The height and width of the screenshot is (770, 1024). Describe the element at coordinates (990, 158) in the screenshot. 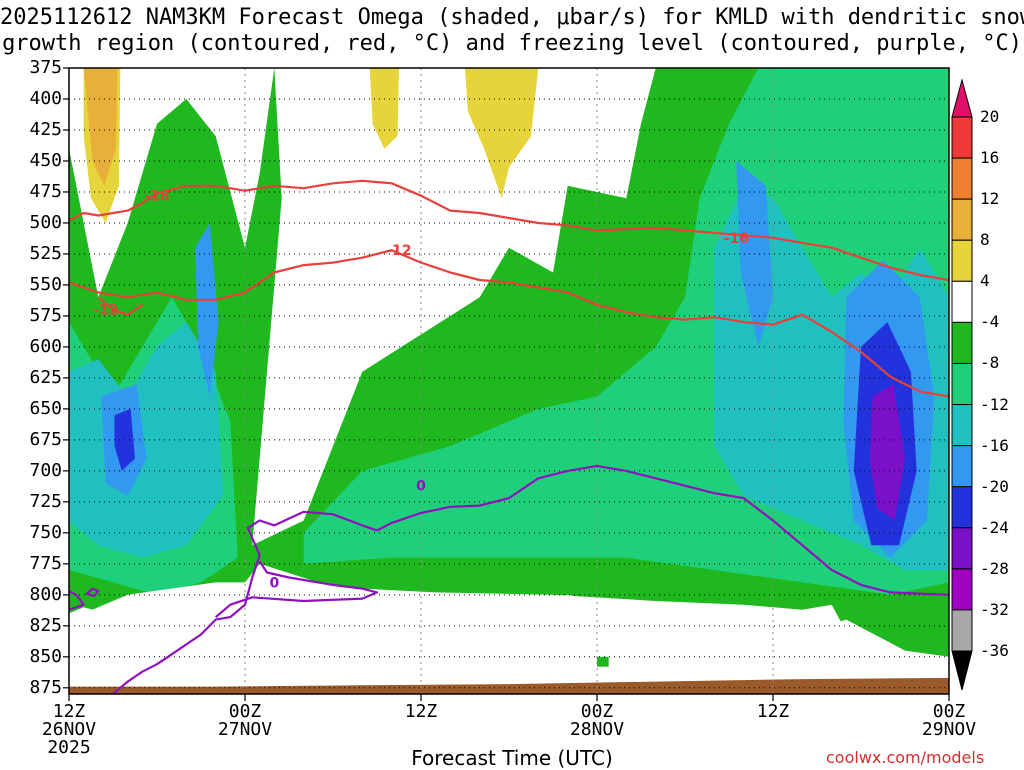

I see `colorbar-level-label: 16` at that location.